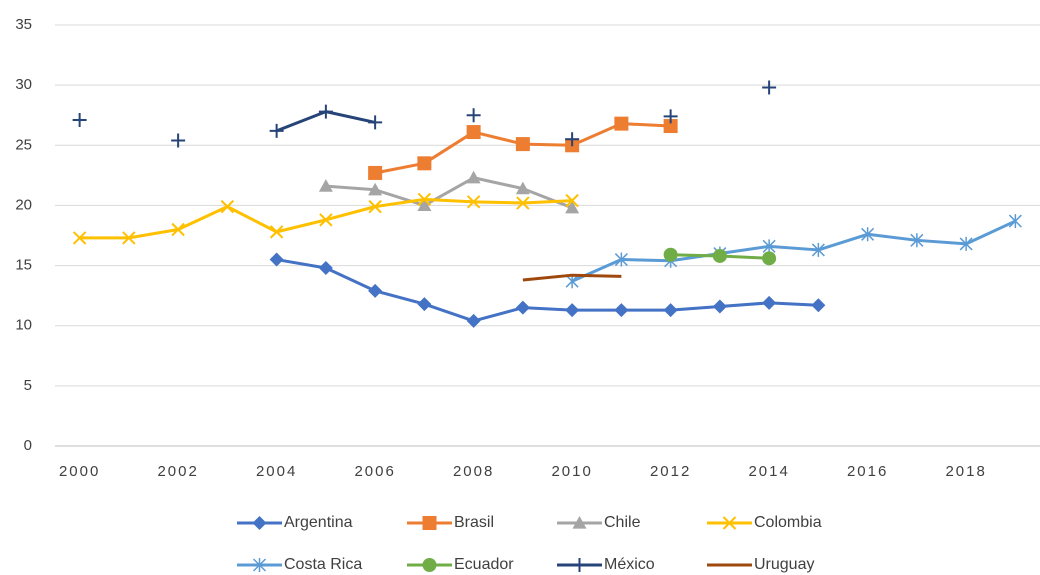 The image size is (1040, 575). What do you see at coordinates (622, 522) in the screenshot?
I see `legend-label: Chile` at bounding box center [622, 522].